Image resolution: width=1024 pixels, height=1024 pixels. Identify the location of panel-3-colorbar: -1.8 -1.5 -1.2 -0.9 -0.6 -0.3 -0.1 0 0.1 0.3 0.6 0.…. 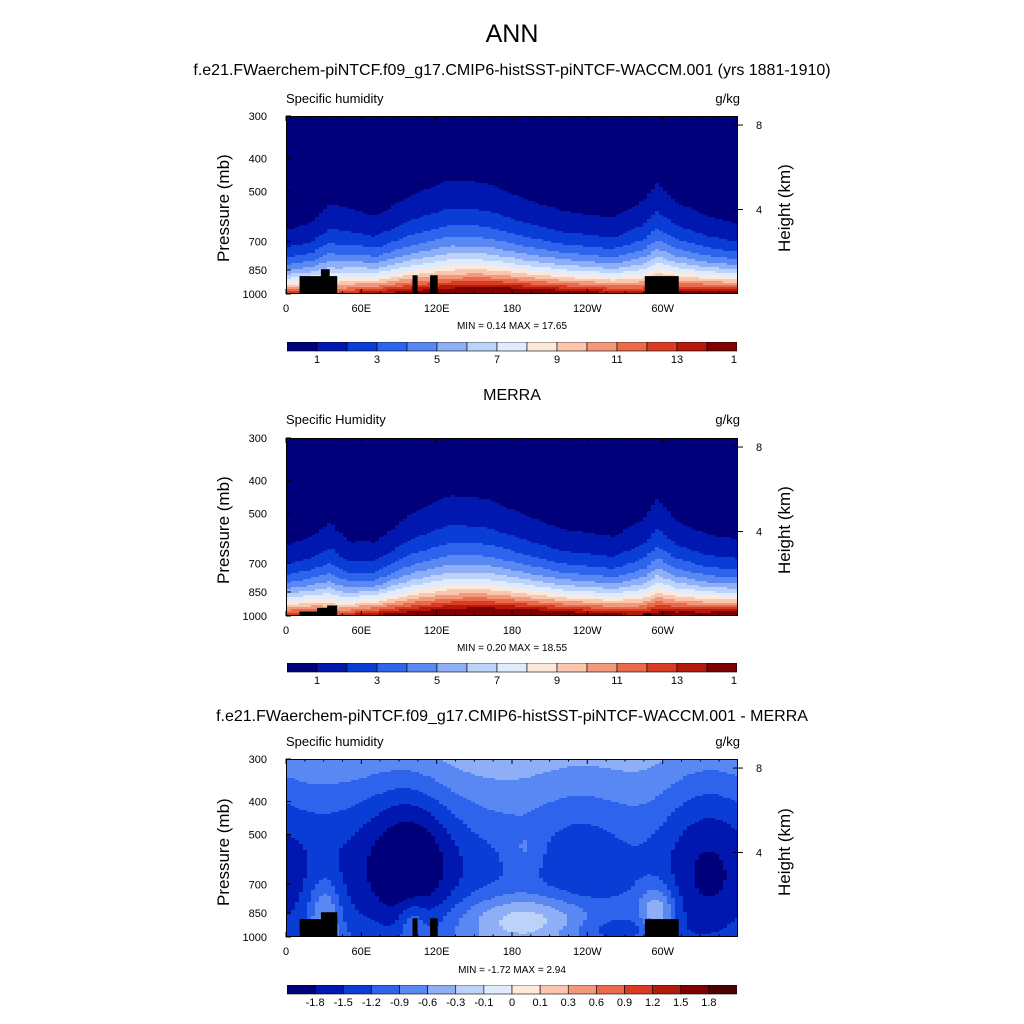
(512, 1000).